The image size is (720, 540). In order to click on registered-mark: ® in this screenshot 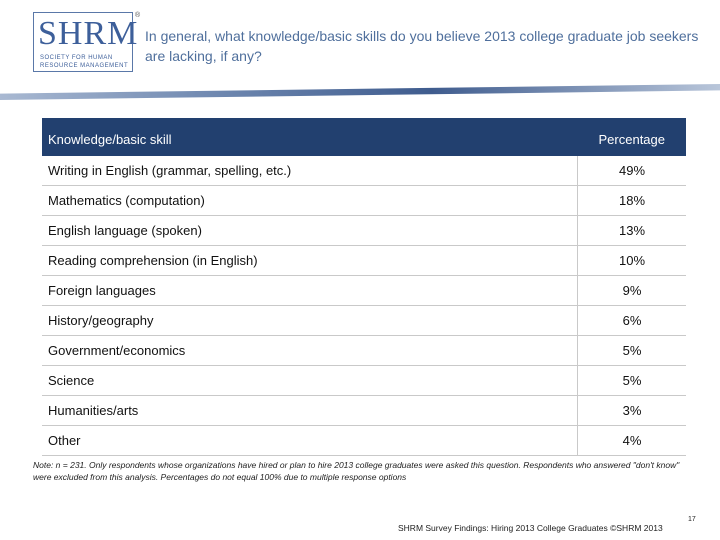, I will do `click(138, 15)`.